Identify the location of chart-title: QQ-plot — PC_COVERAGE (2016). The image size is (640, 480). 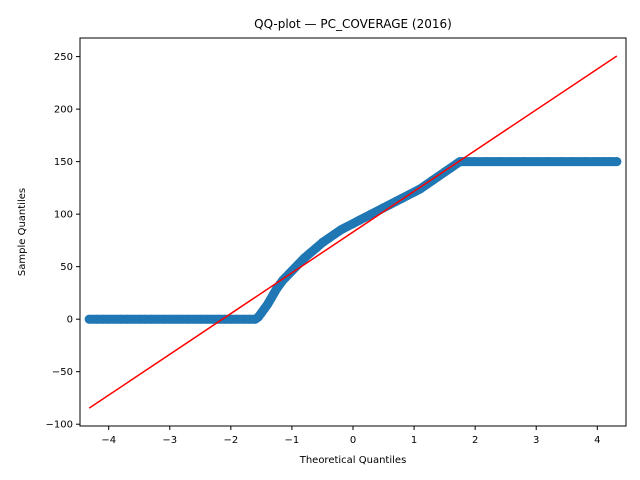
(353, 24).